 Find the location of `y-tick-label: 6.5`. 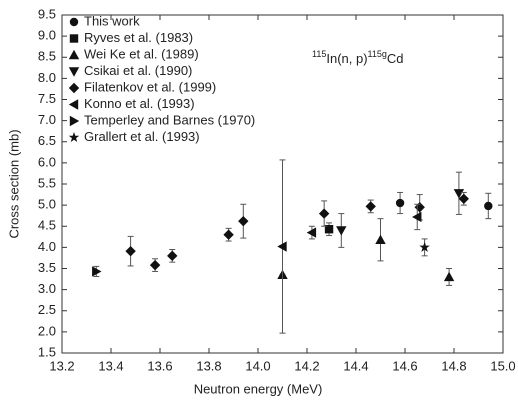

y-tick-label: 6.5 is located at coordinates (47, 140).